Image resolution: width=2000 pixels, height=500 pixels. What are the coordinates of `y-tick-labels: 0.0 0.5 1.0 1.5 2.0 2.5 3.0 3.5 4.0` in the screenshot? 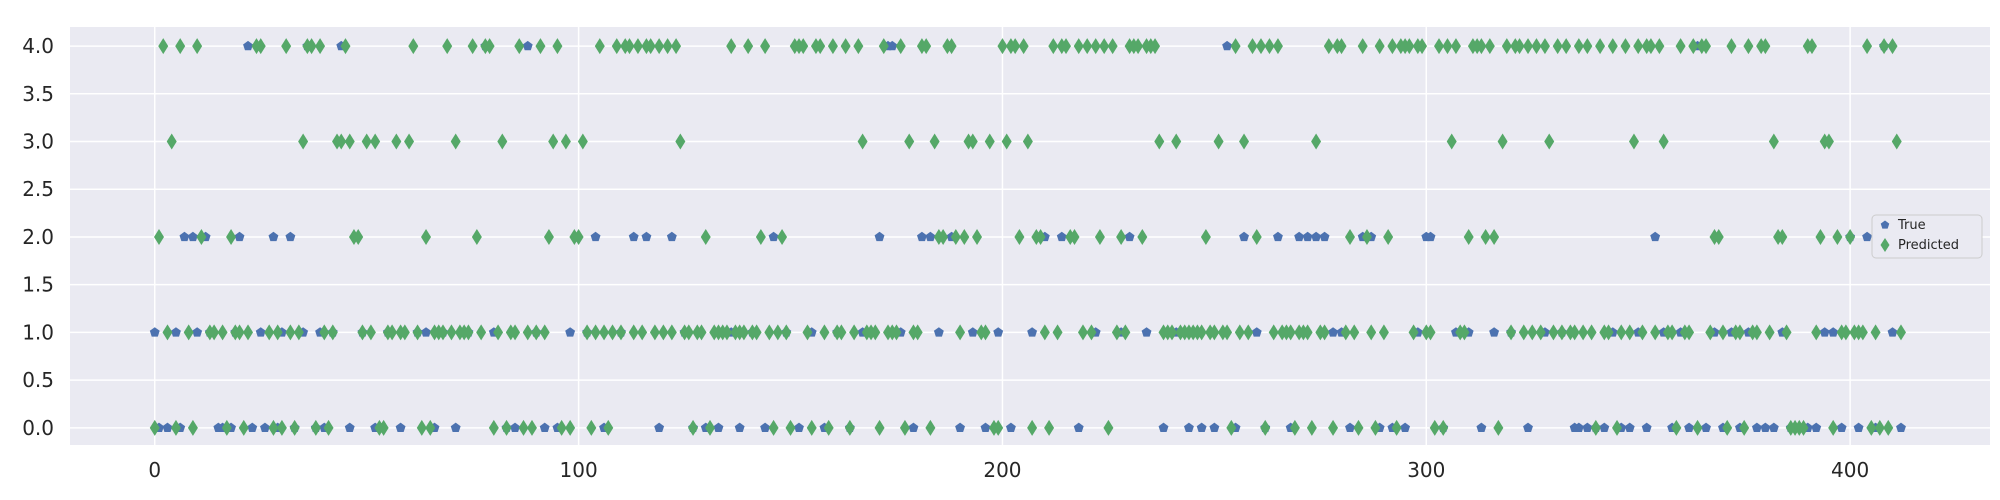 It's located at (38, 237).